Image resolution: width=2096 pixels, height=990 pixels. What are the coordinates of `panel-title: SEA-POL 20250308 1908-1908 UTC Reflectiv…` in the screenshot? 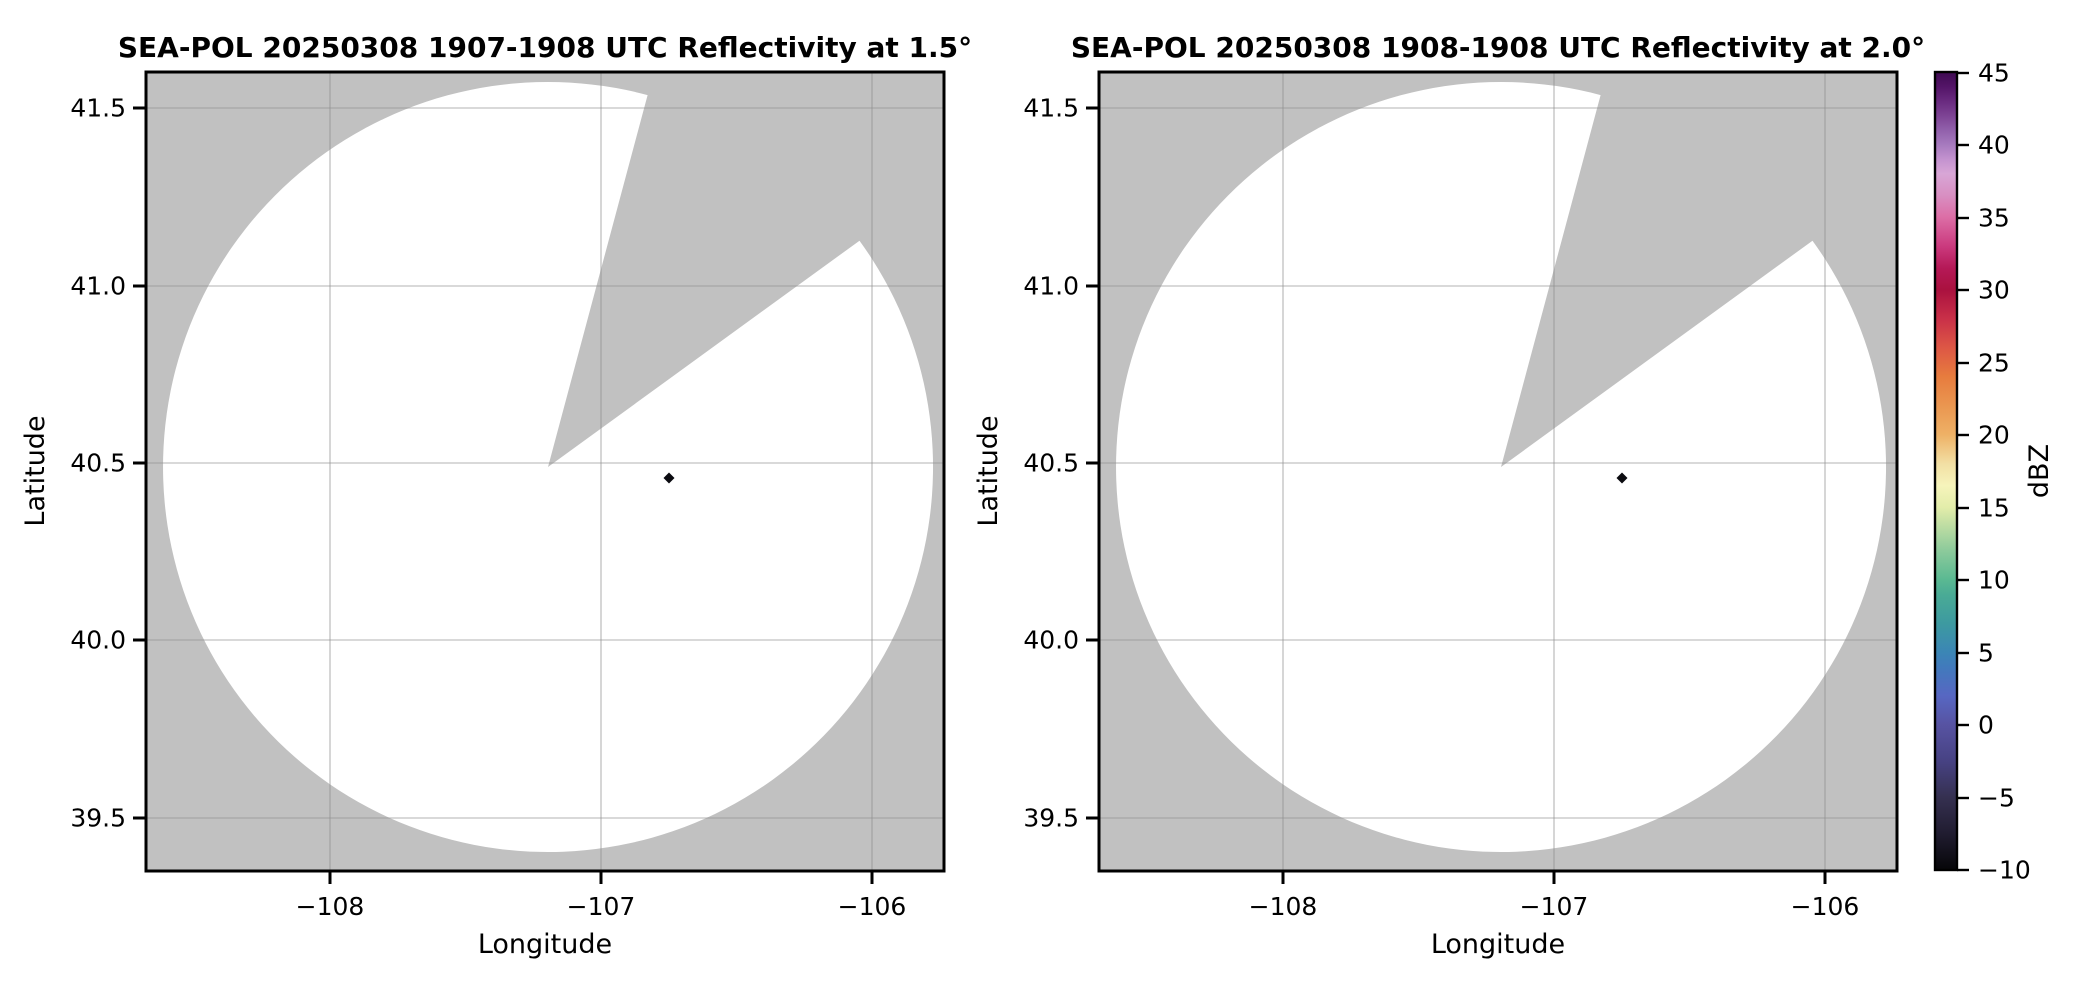 It's located at (1498, 47).